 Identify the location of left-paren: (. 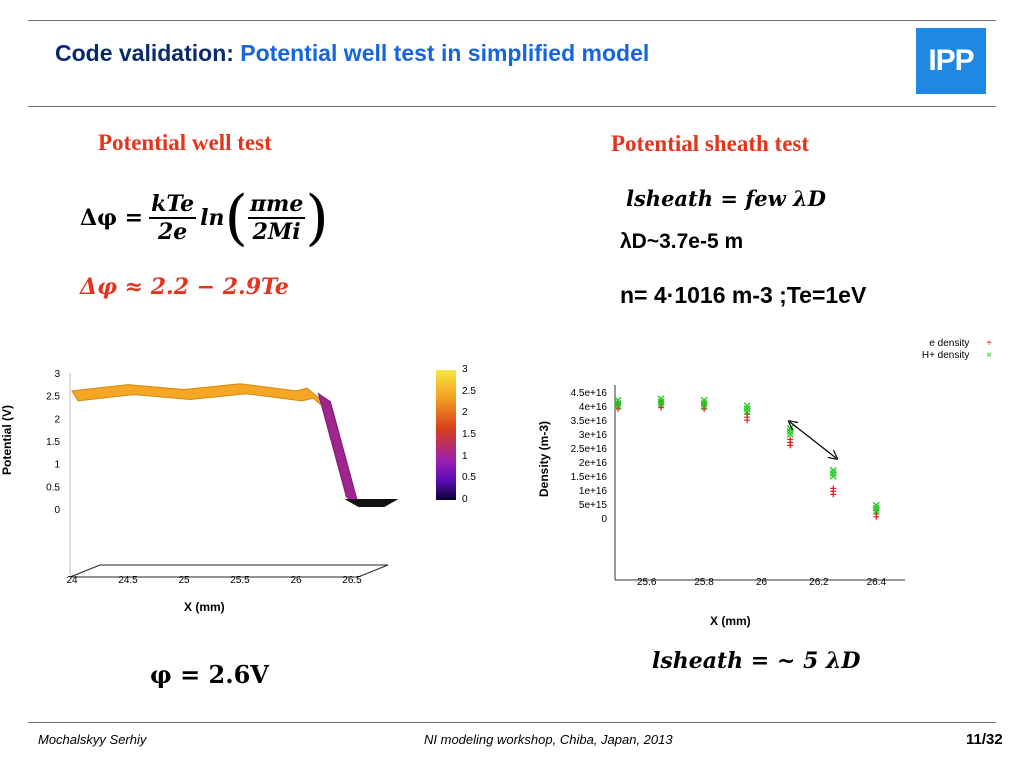
(236, 218).